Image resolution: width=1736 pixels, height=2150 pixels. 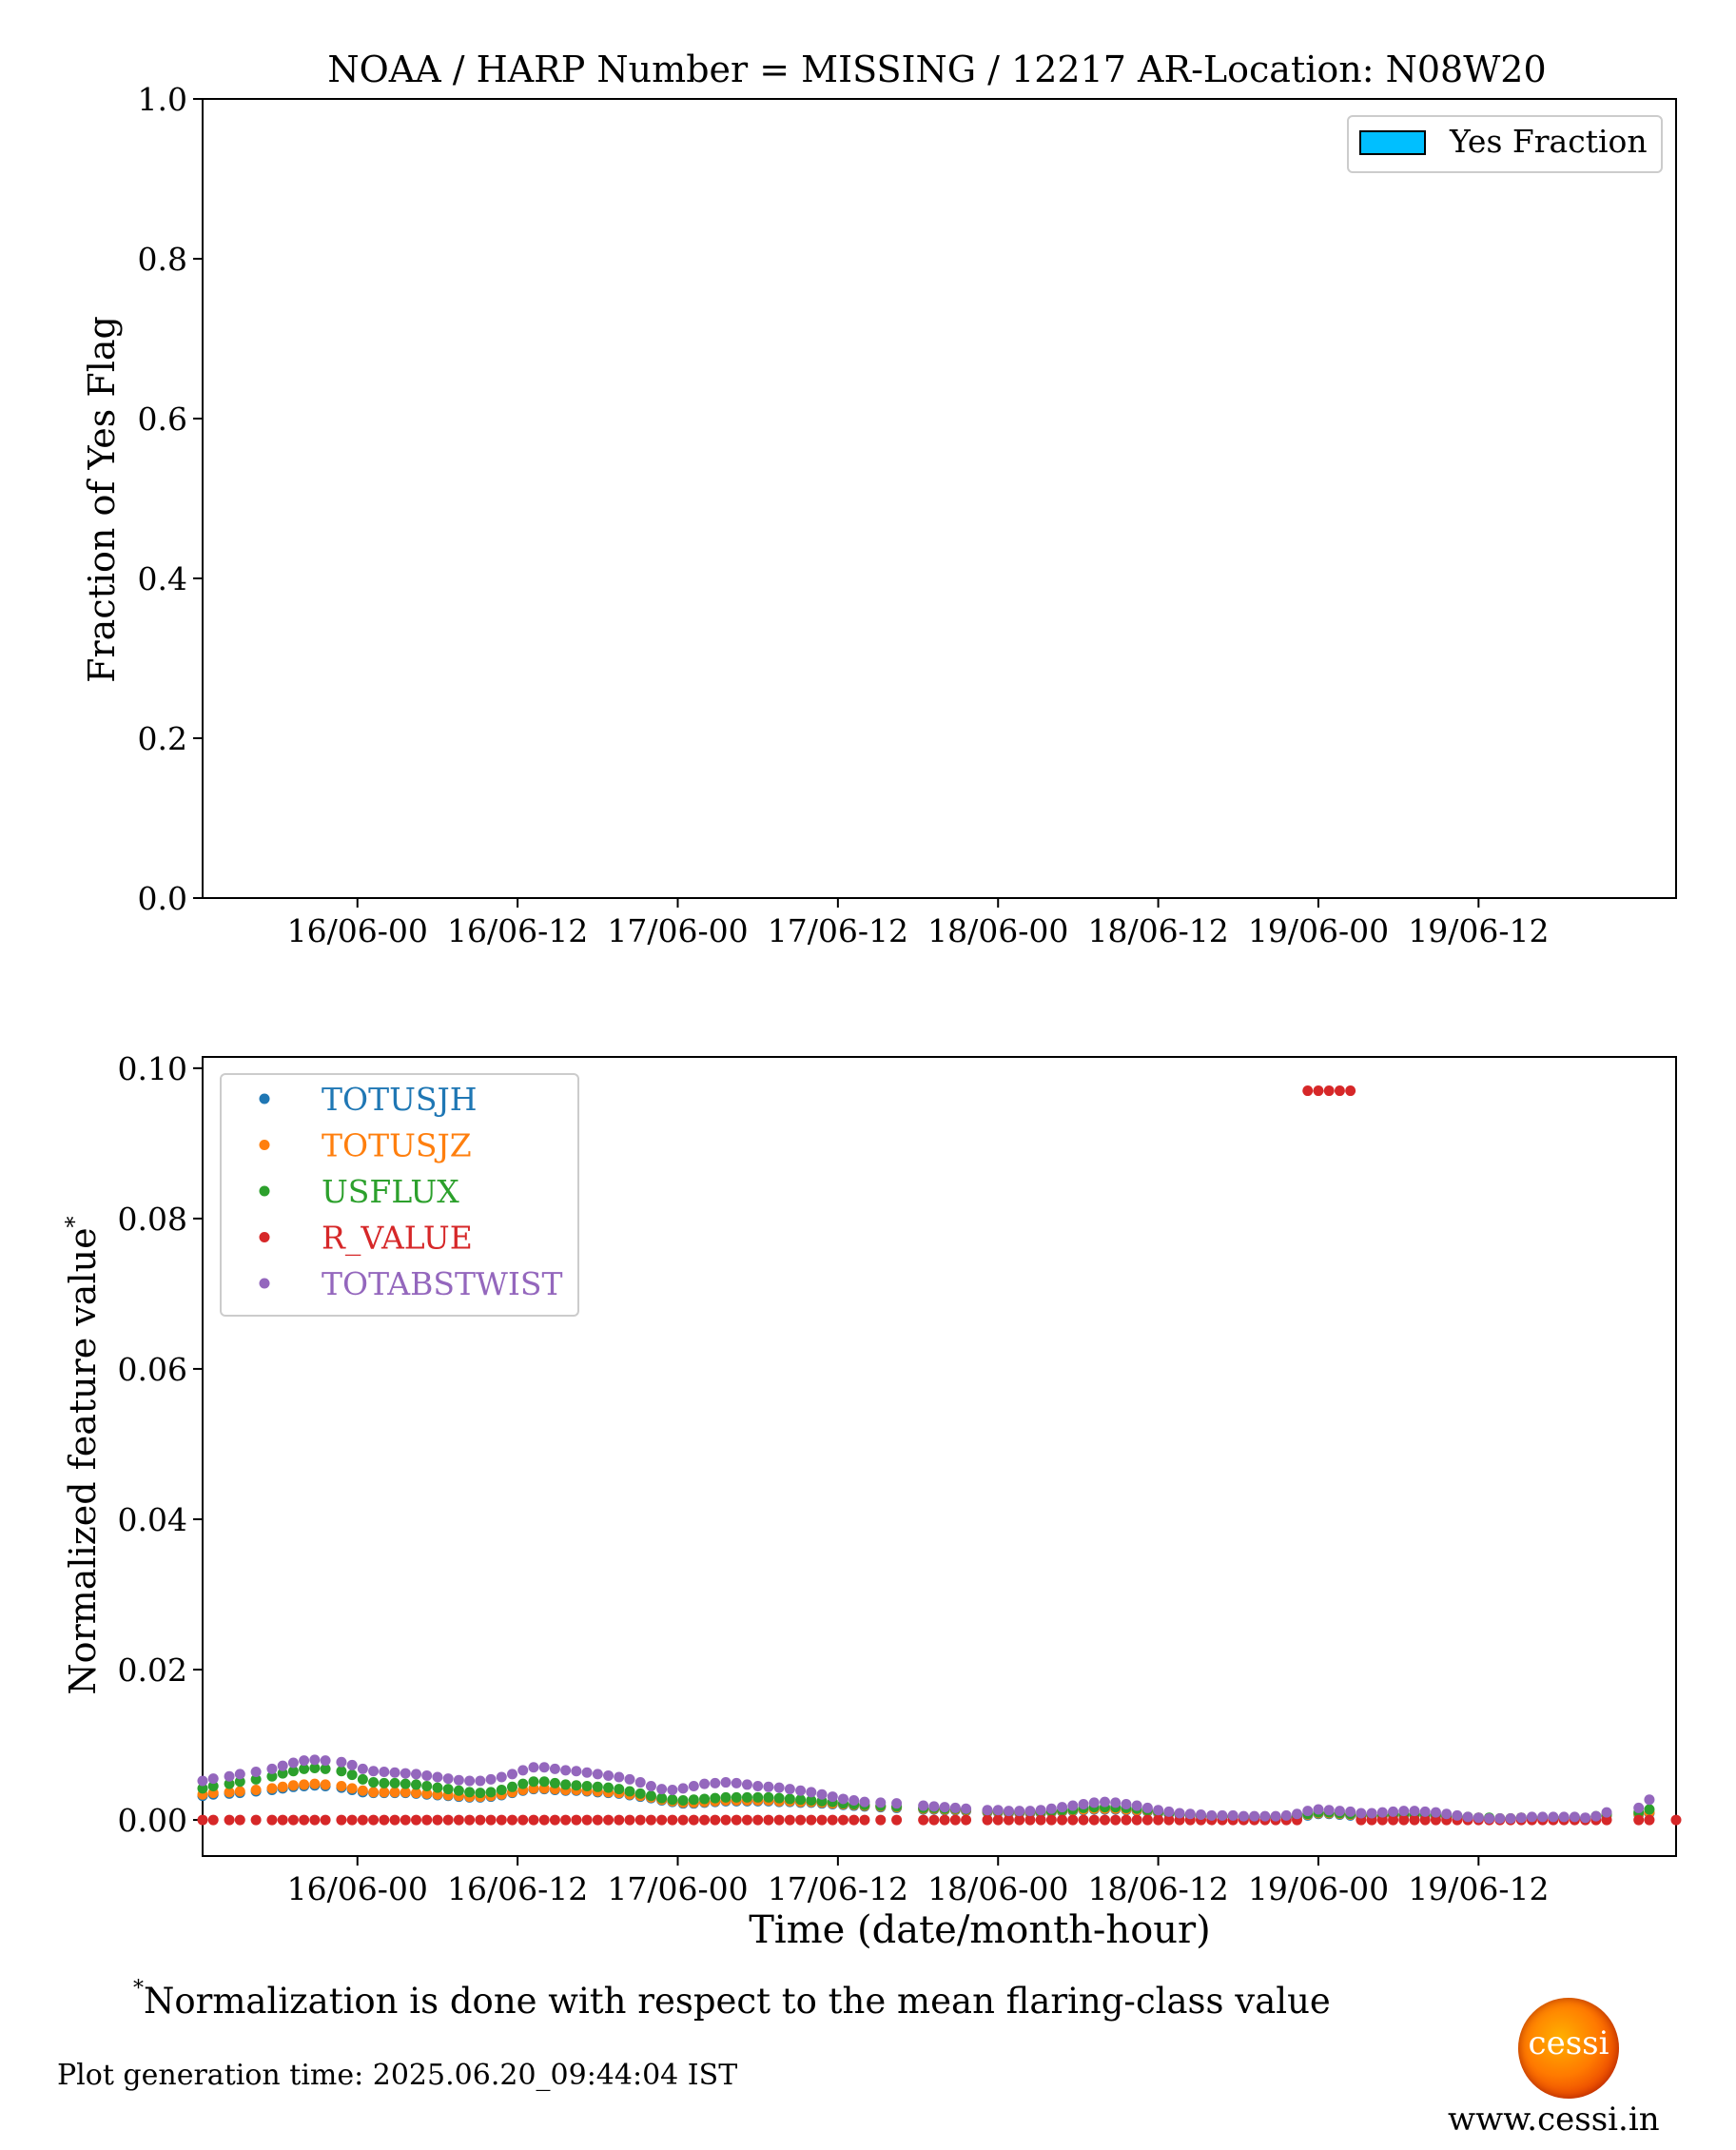 I want to click on legend-label-r-value: R_VALUE, so click(x=398, y=1239).